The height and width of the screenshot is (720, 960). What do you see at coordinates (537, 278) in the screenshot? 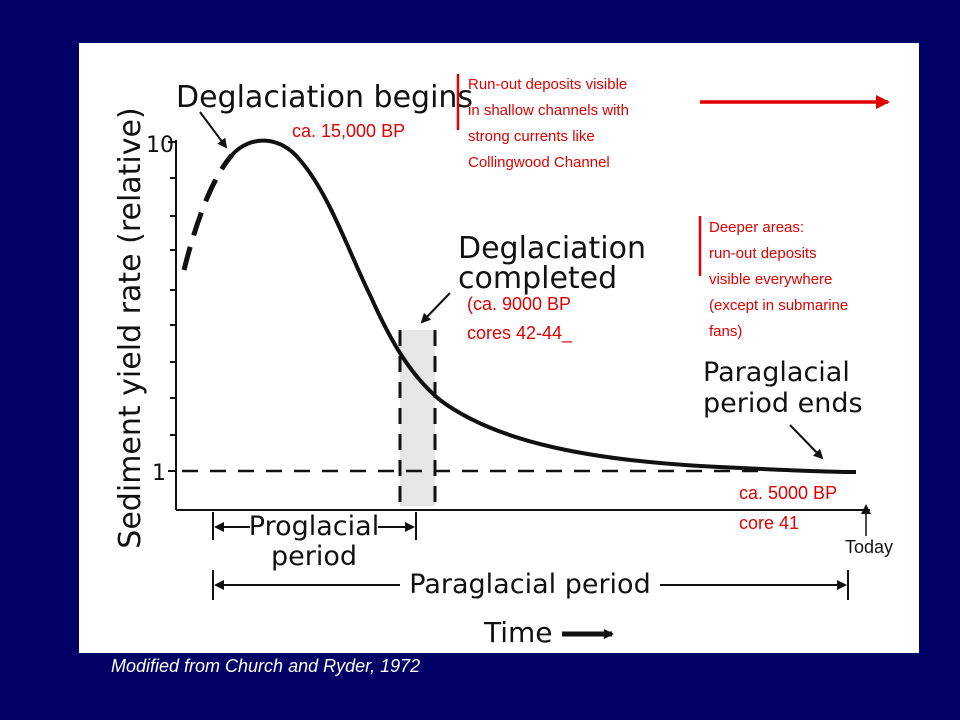
I see `deglaciation-completed-label-2: completed` at bounding box center [537, 278].